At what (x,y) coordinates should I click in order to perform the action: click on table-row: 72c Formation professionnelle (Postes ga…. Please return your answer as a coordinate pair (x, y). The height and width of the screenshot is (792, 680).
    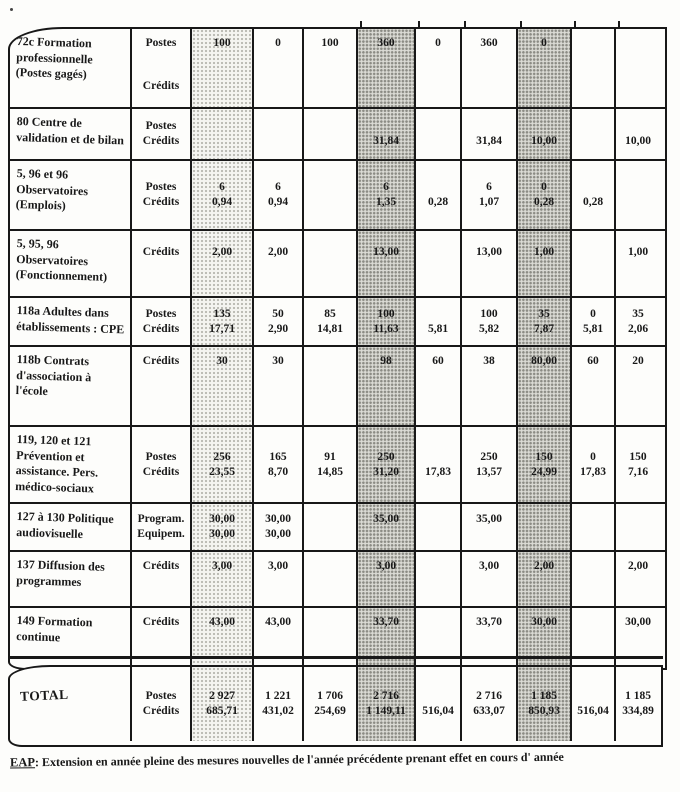
    Looking at the image, I should click on (337, 69).